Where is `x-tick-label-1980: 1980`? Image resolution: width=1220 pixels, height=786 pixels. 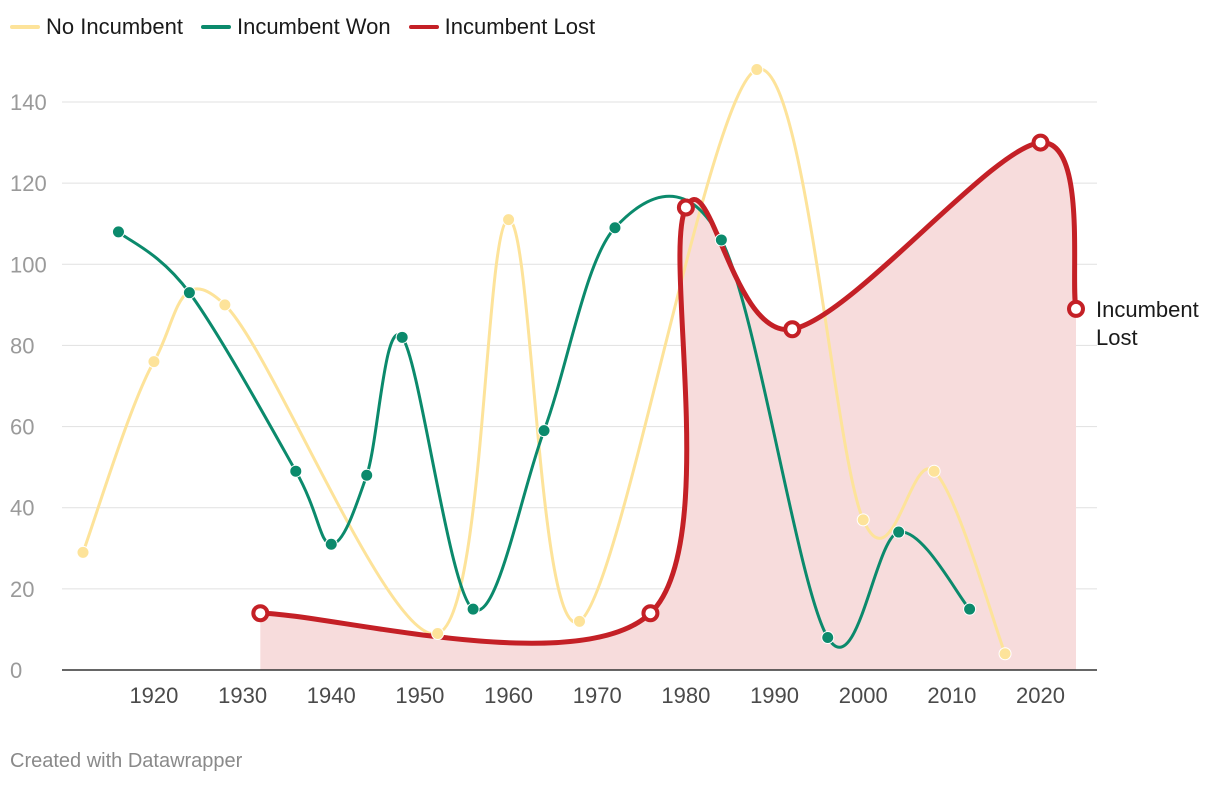
x-tick-label-1980: 1980 is located at coordinates (685, 695).